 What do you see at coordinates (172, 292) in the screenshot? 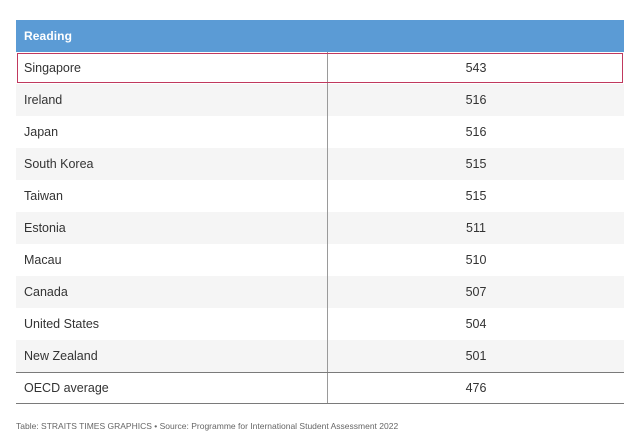
I see `country-cell: Canada` at bounding box center [172, 292].